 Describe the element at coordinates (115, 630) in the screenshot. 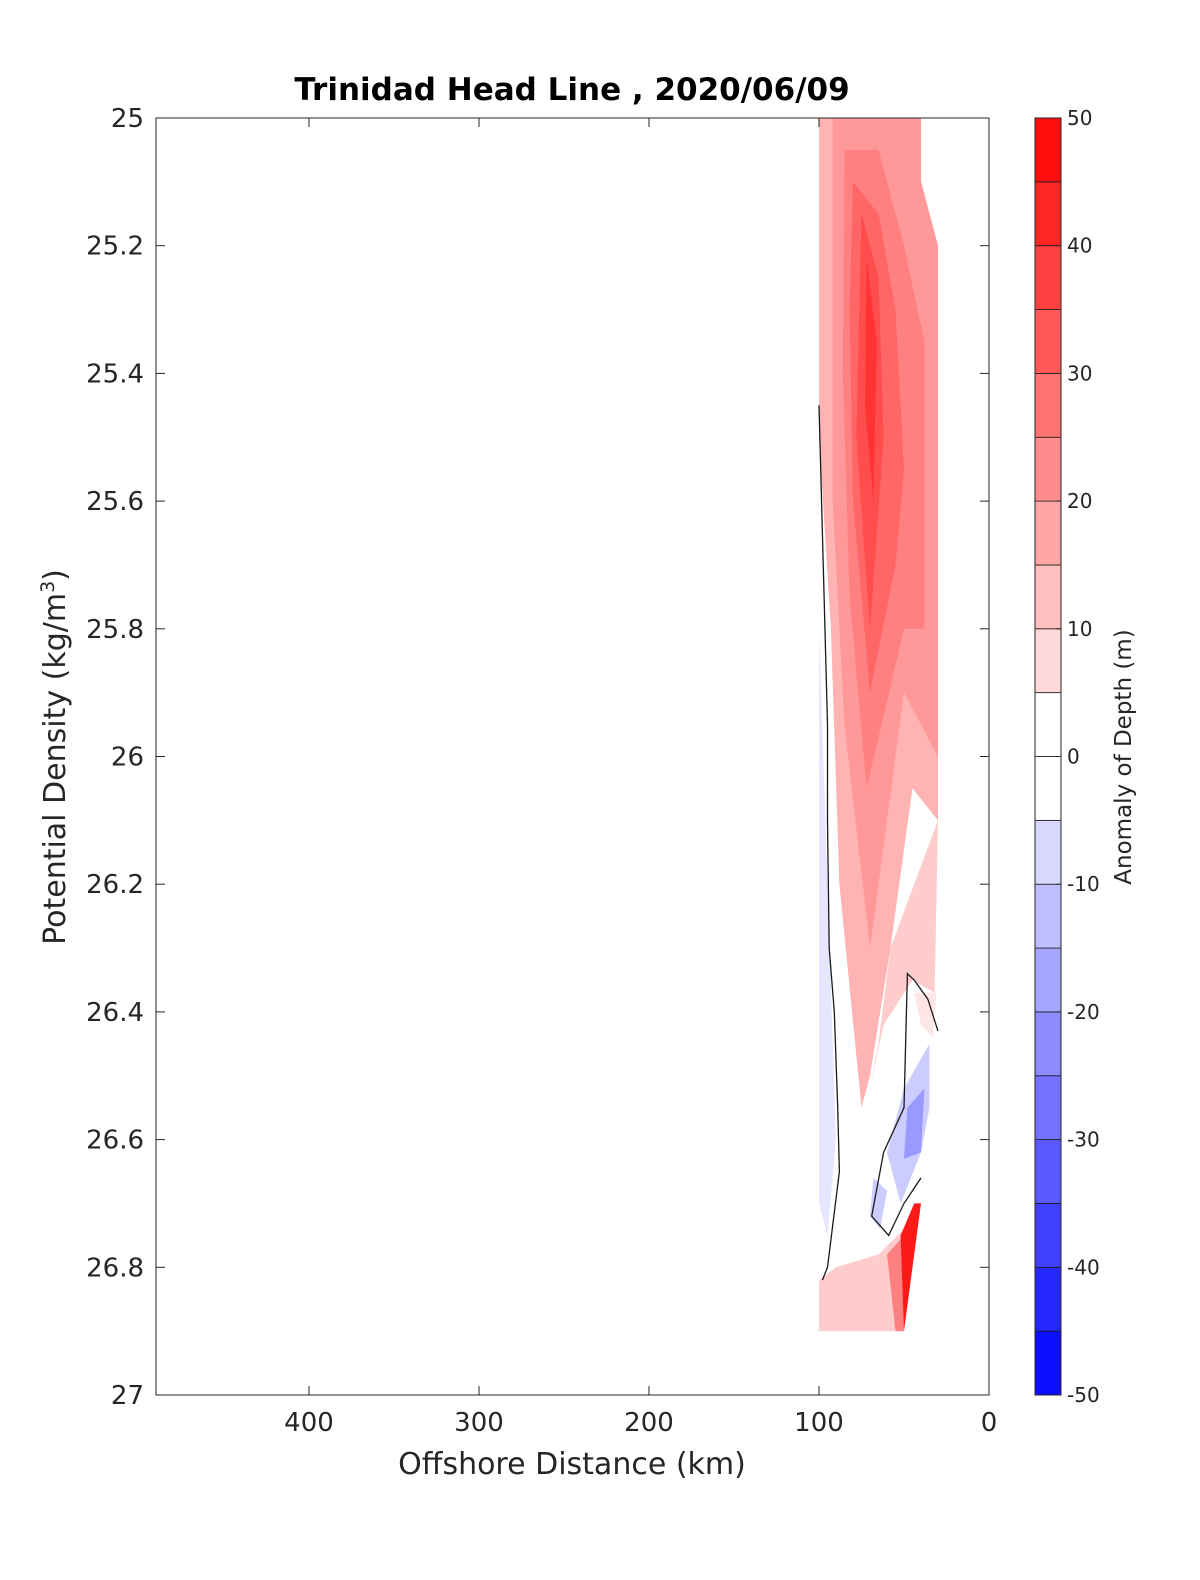

I see `y-tick-label: 25.8` at that location.